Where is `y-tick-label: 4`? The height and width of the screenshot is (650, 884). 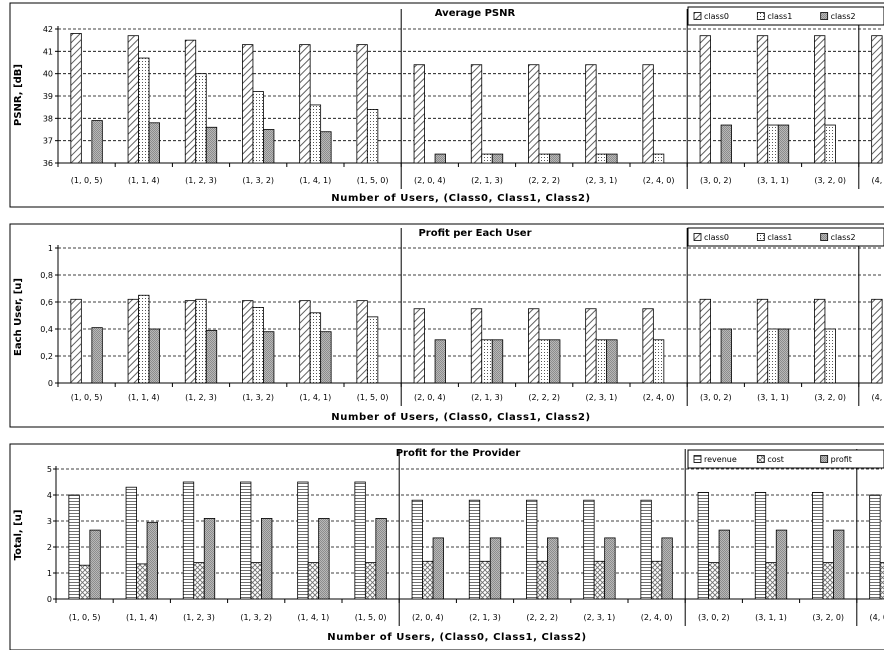 y-tick-label: 4 is located at coordinates (49, 495).